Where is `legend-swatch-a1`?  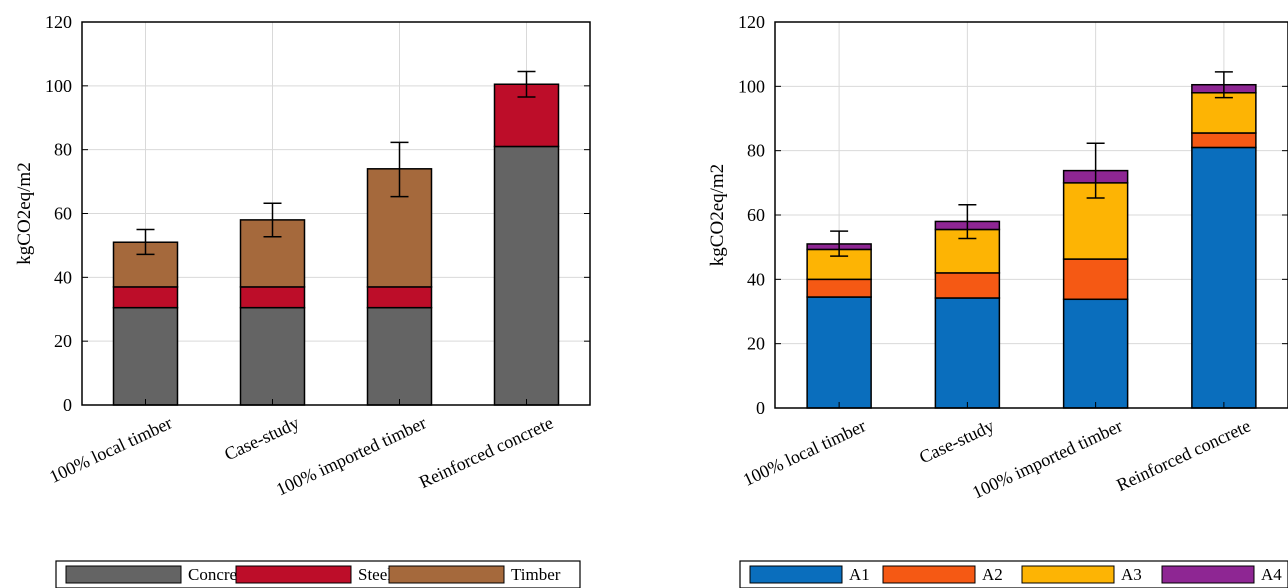
legend-swatch-a1 is located at coordinates (796, 574).